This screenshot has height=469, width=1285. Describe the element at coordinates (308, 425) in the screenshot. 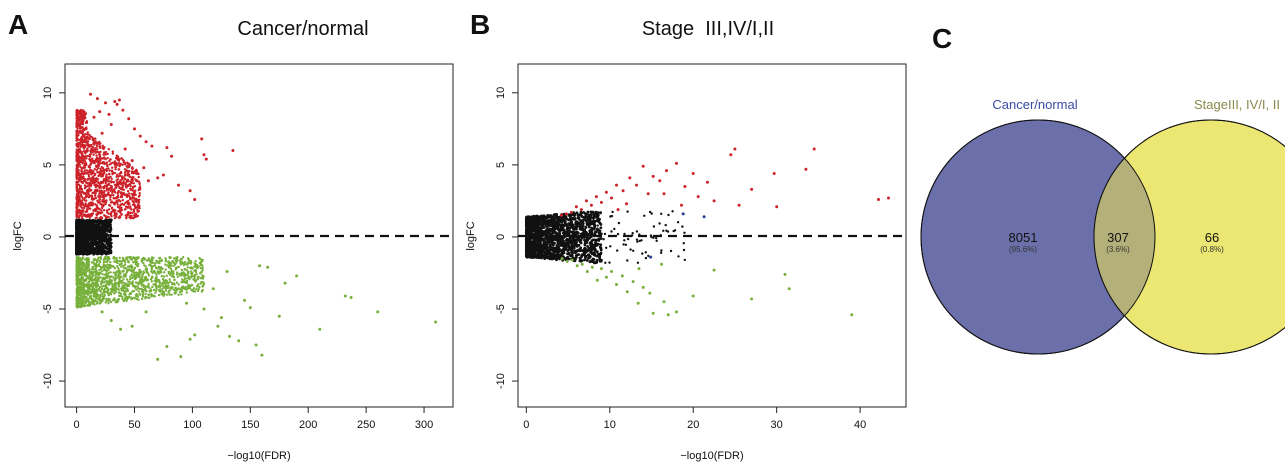

I see `panel-a-x-tick-label: 200` at that location.